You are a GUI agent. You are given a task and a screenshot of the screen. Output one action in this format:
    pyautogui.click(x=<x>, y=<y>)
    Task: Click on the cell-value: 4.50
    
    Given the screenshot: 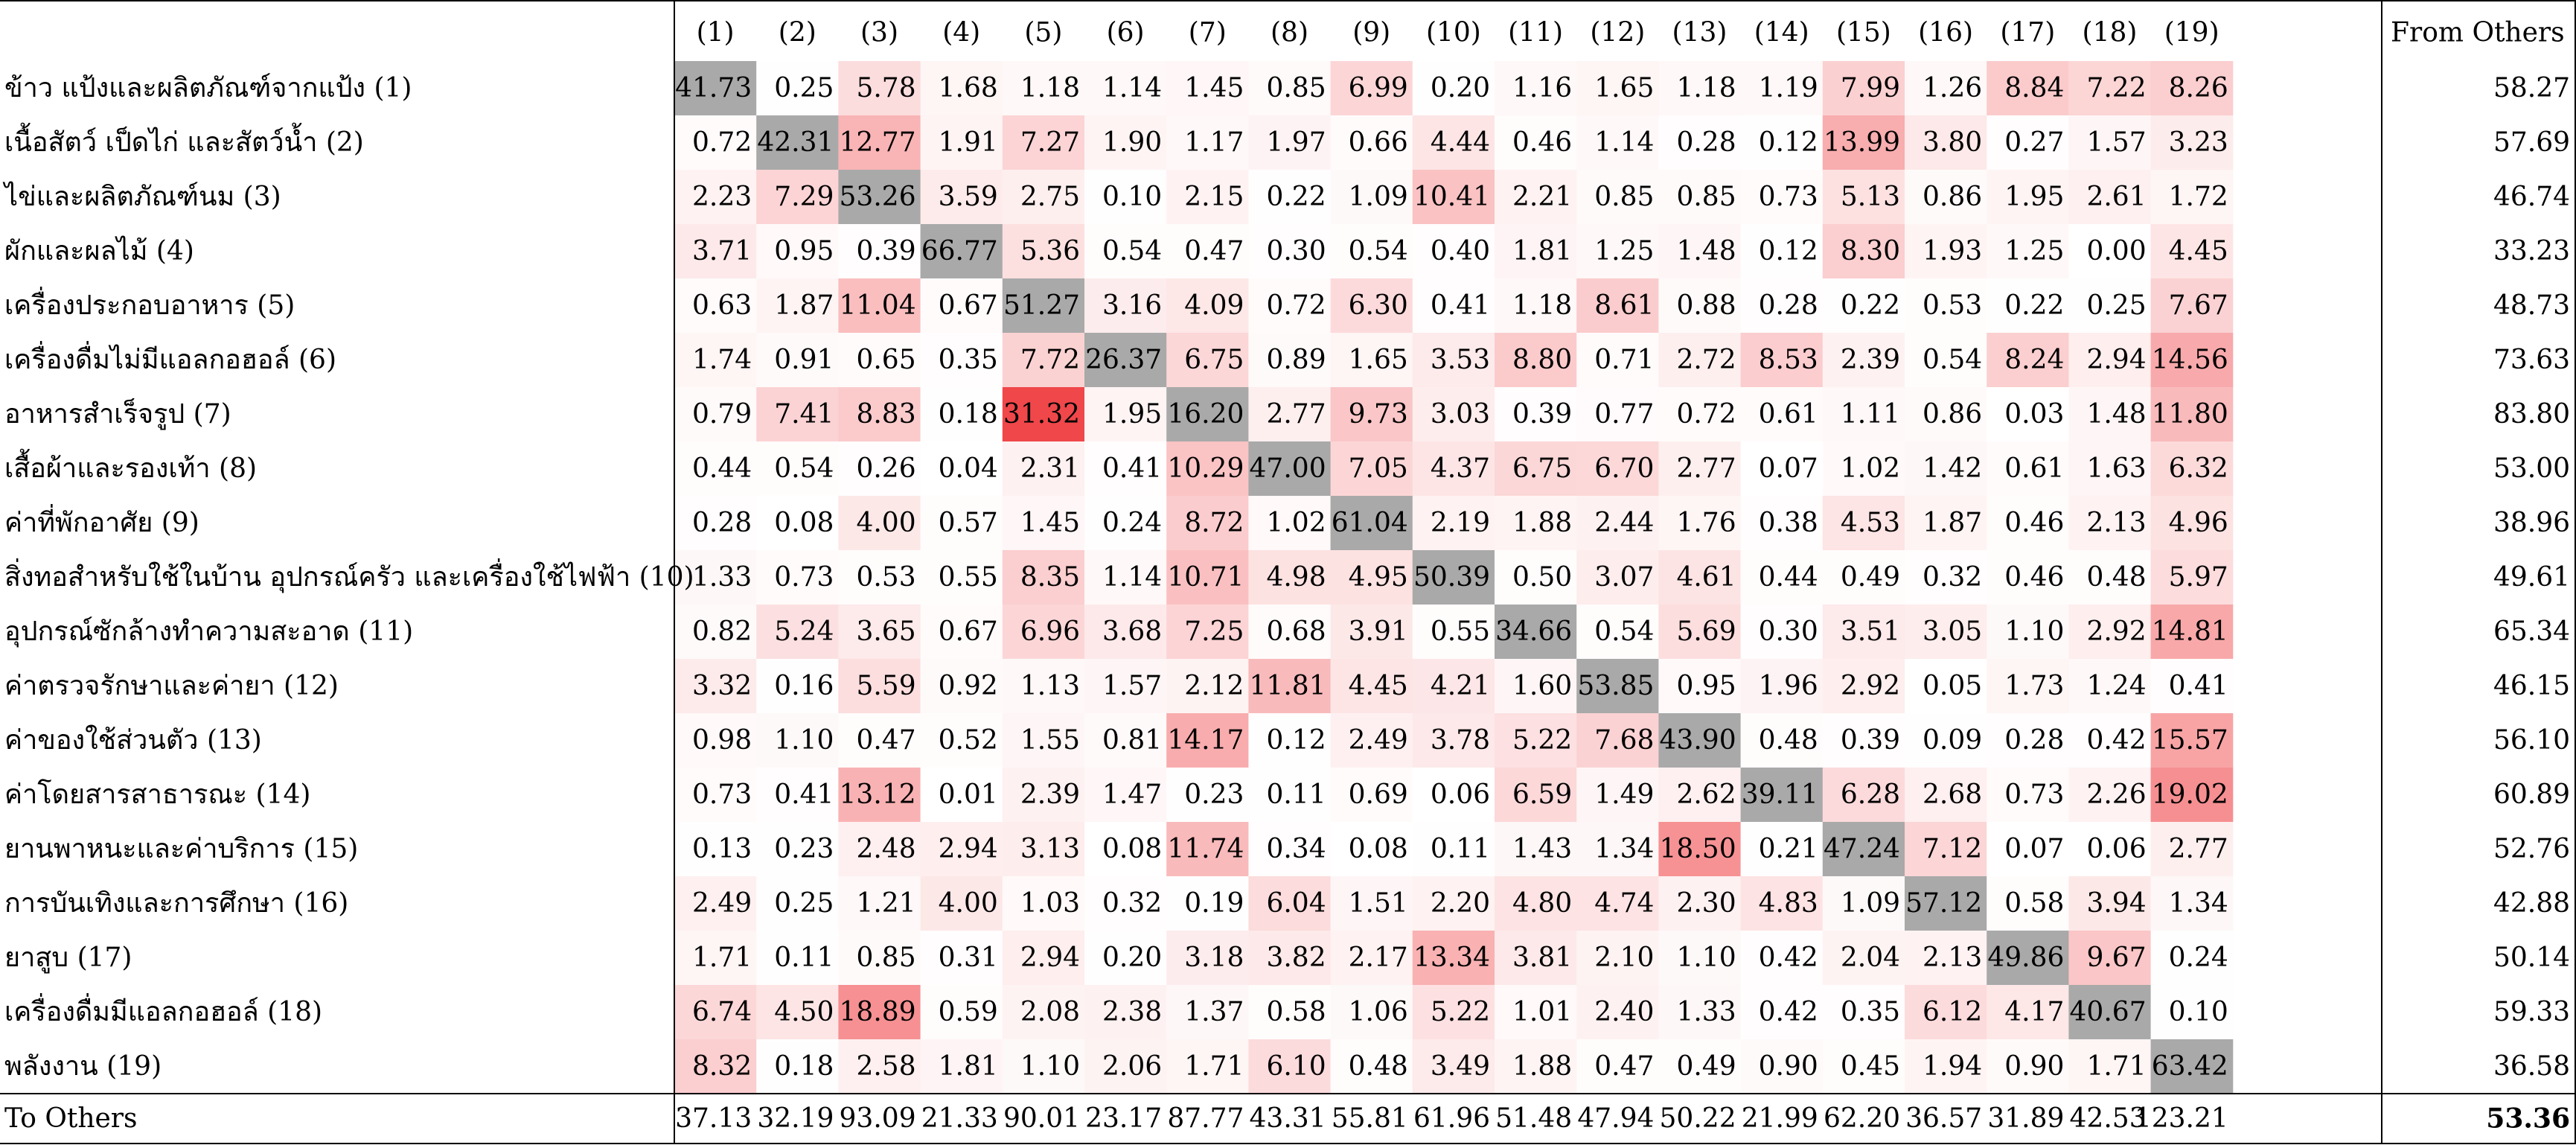 What is the action you would take?
    pyautogui.click(x=804, y=1012)
    